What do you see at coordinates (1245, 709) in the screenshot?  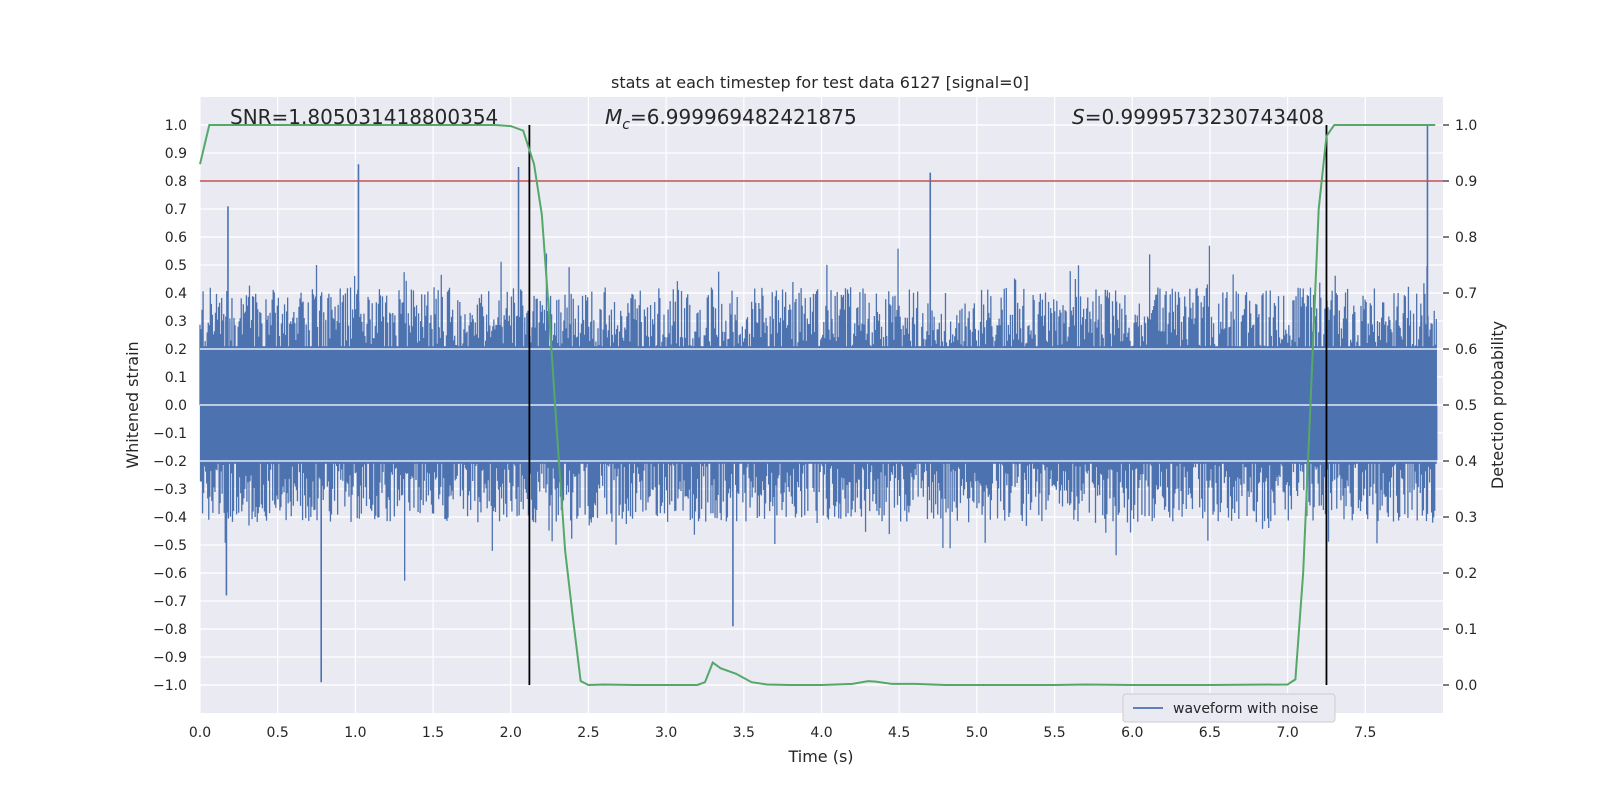 I see `legend-label-waveform: waveform with noise` at bounding box center [1245, 709].